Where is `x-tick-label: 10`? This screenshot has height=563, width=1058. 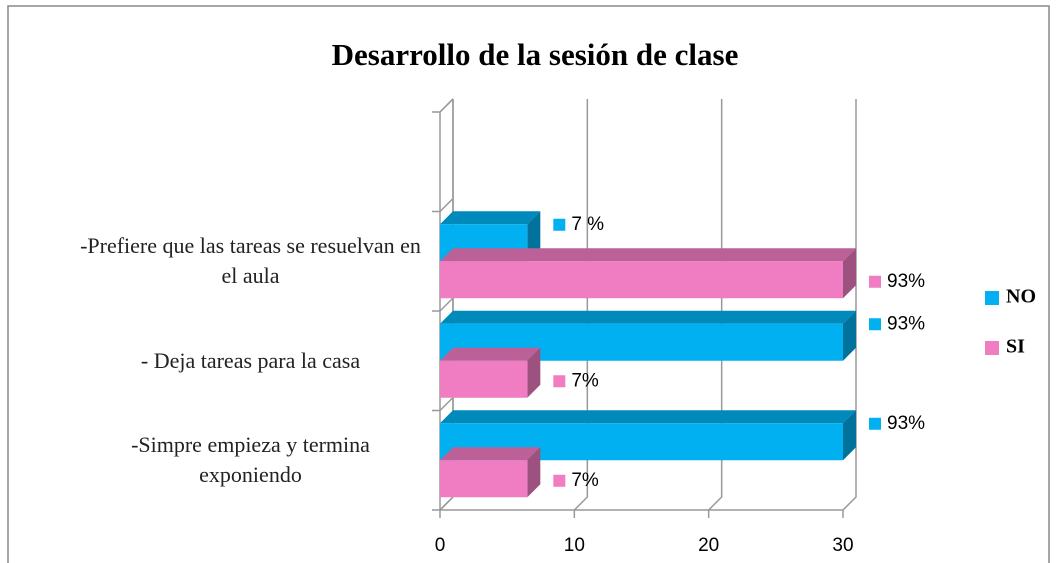 x-tick-label: 10 is located at coordinates (574, 545).